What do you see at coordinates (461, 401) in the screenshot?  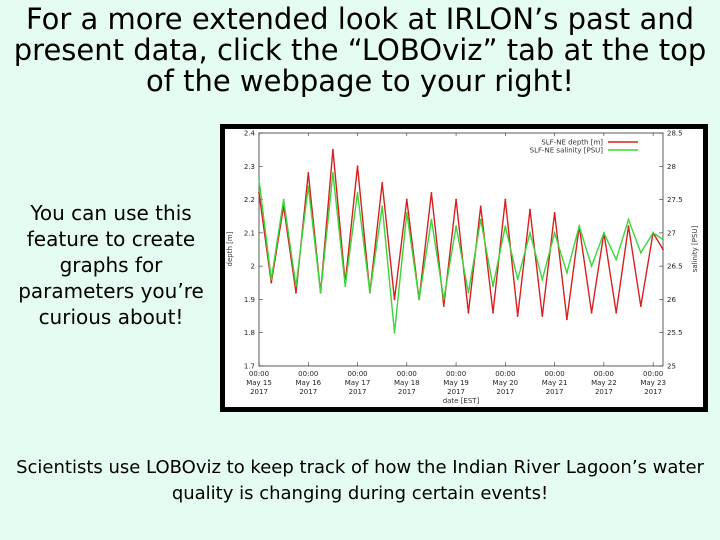 I see `x-axis-title: date [EST]` at bounding box center [461, 401].